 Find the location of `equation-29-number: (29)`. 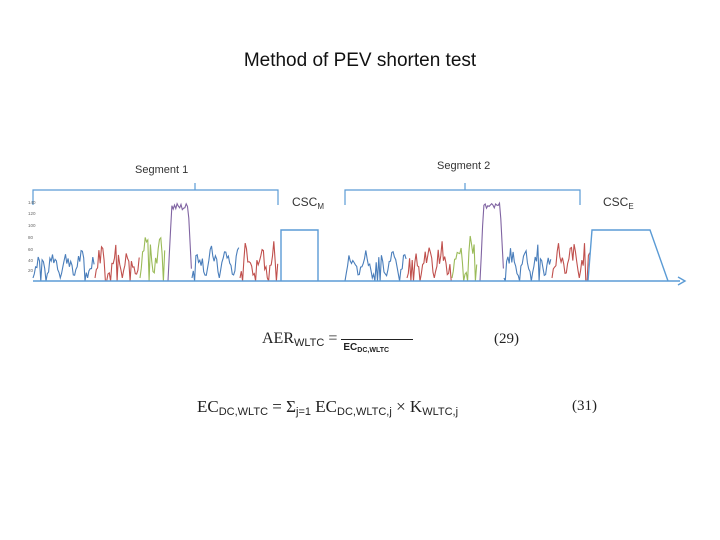

equation-29-number: (29) is located at coordinates (506, 339).